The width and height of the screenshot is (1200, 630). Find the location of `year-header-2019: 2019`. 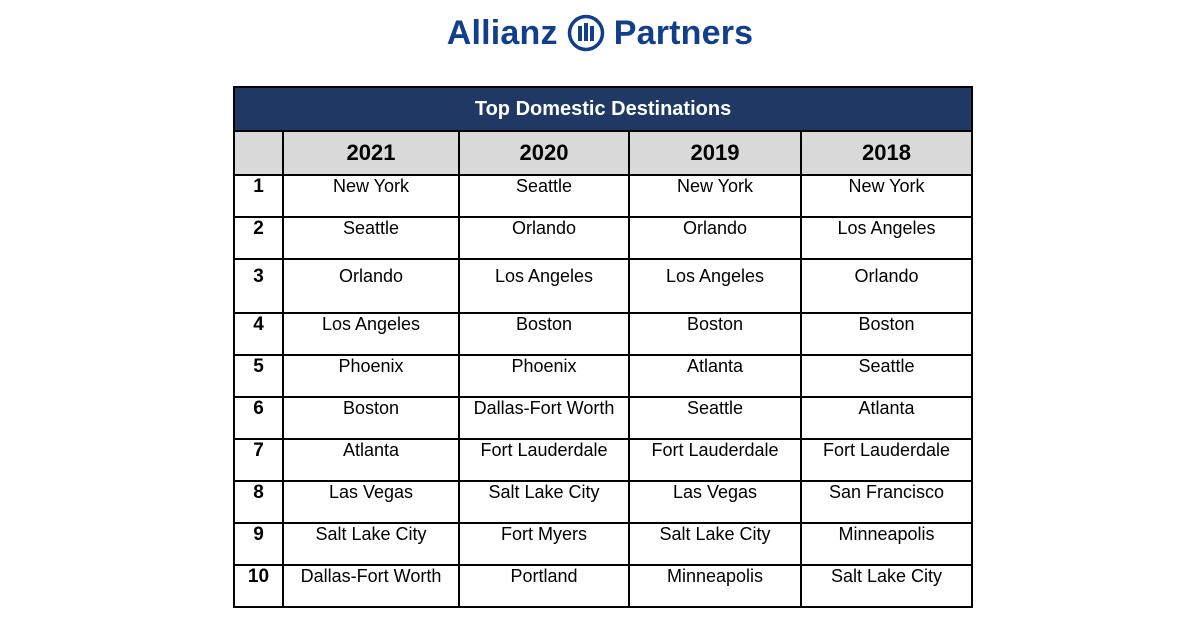

year-header-2019: 2019 is located at coordinates (715, 153).